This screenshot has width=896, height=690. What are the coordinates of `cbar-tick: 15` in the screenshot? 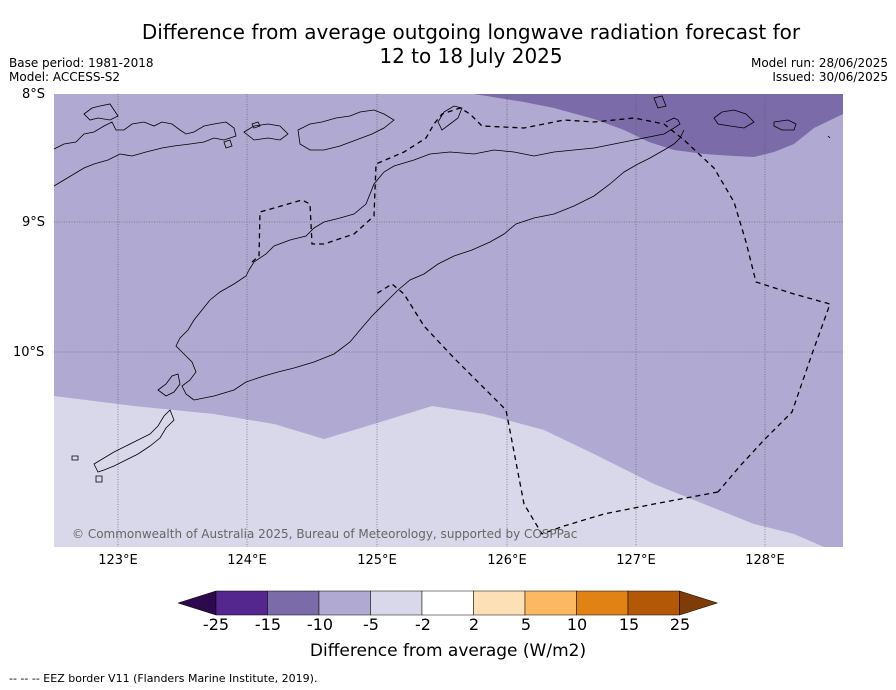 It's located at (629, 624).